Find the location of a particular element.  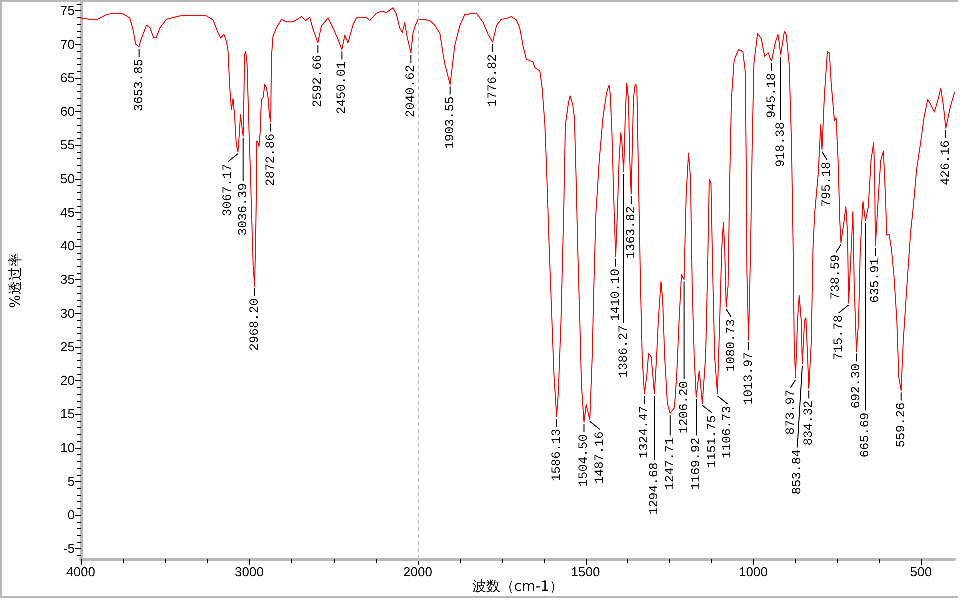

annotation: 3653.85 is located at coordinates (139, 85).